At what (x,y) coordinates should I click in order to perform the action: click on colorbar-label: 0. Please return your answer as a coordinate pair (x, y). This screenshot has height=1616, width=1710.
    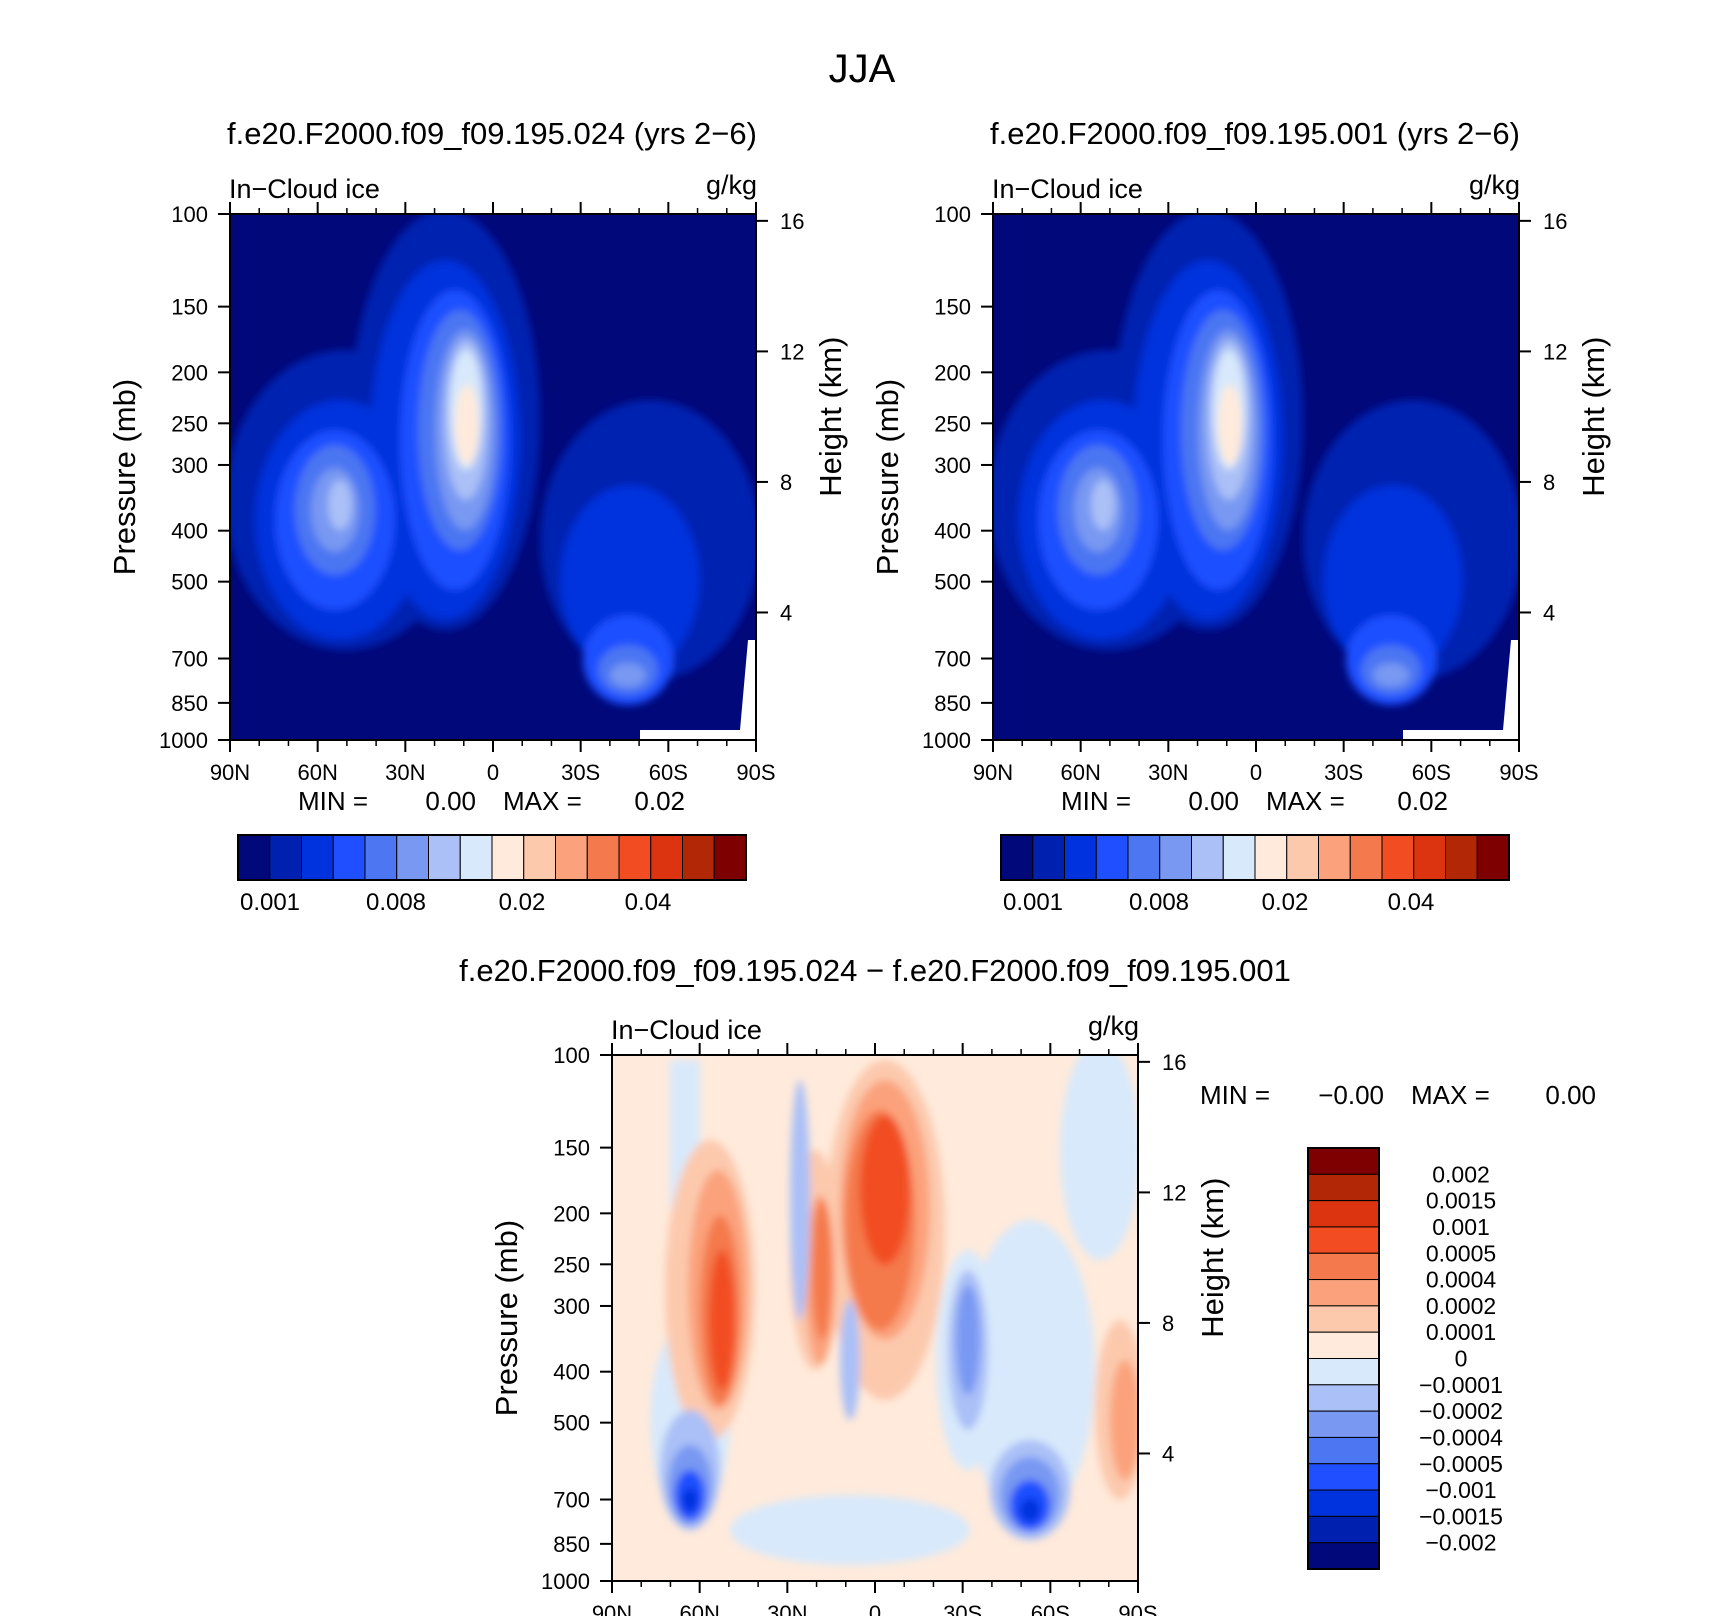
    Looking at the image, I should click on (1461, 1359).